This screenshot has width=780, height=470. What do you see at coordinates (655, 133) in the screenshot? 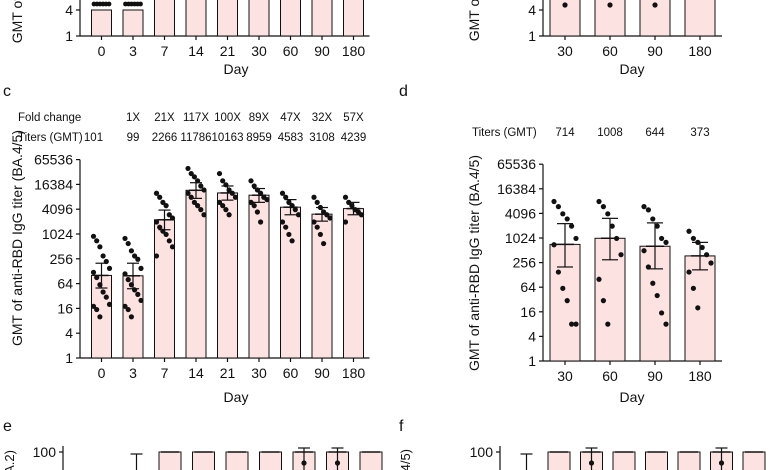
I see `titer-value: 644` at bounding box center [655, 133].